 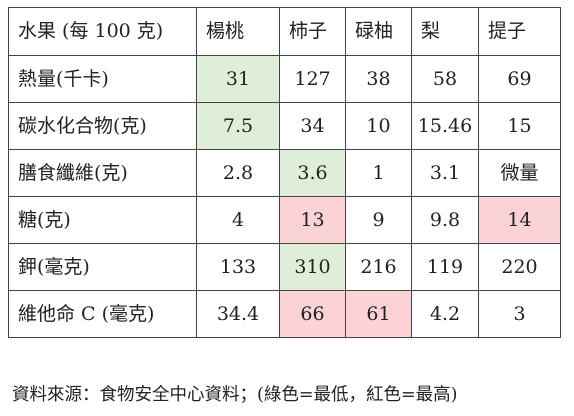 I want to click on header-pomelo: 碌柚, so click(x=378, y=31).